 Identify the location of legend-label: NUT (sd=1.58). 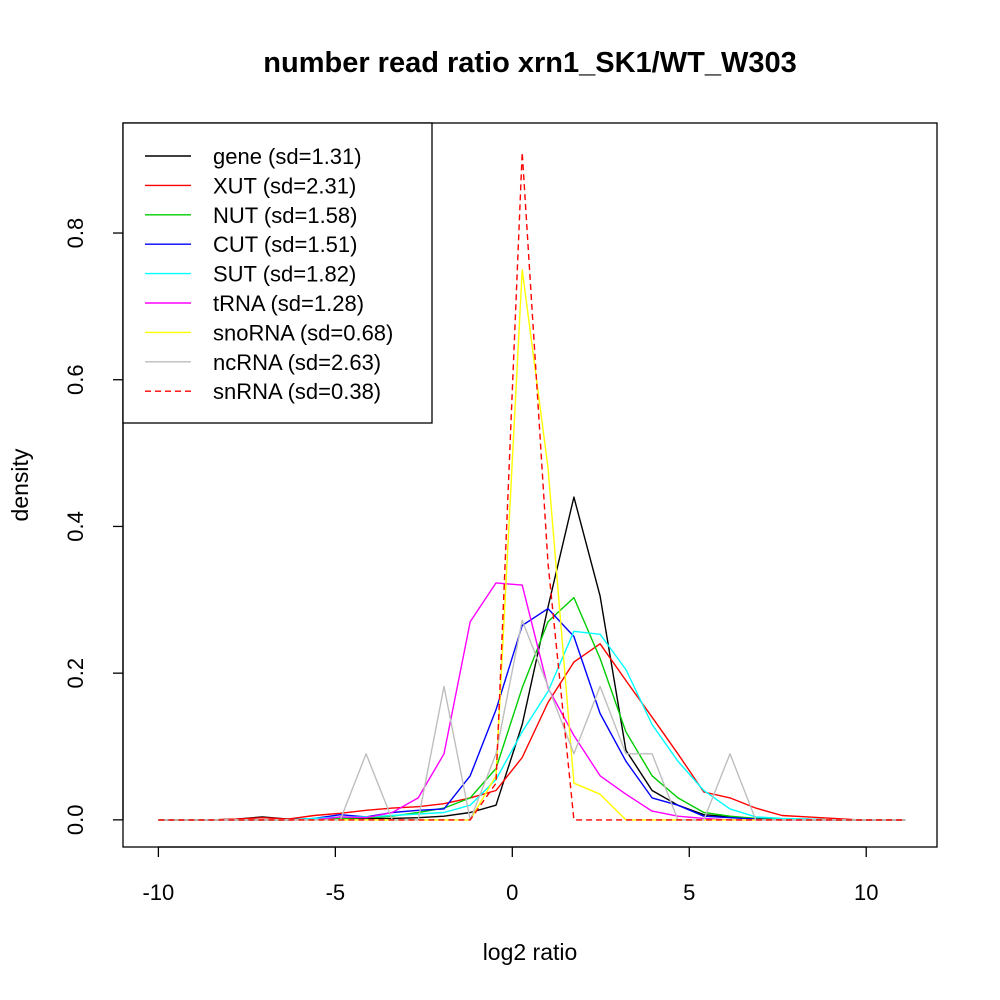
(285, 215).